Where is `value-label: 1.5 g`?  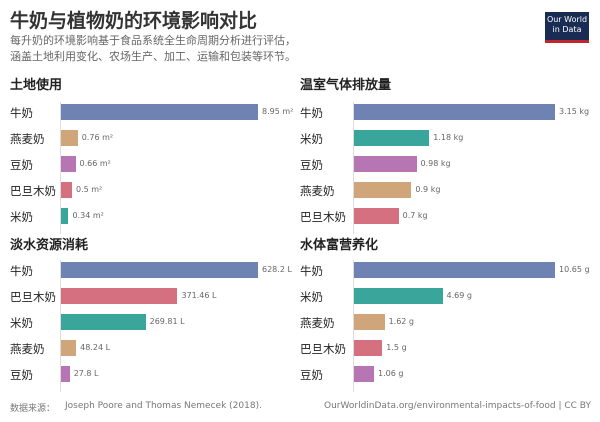 value-label: 1.5 g is located at coordinates (396, 347).